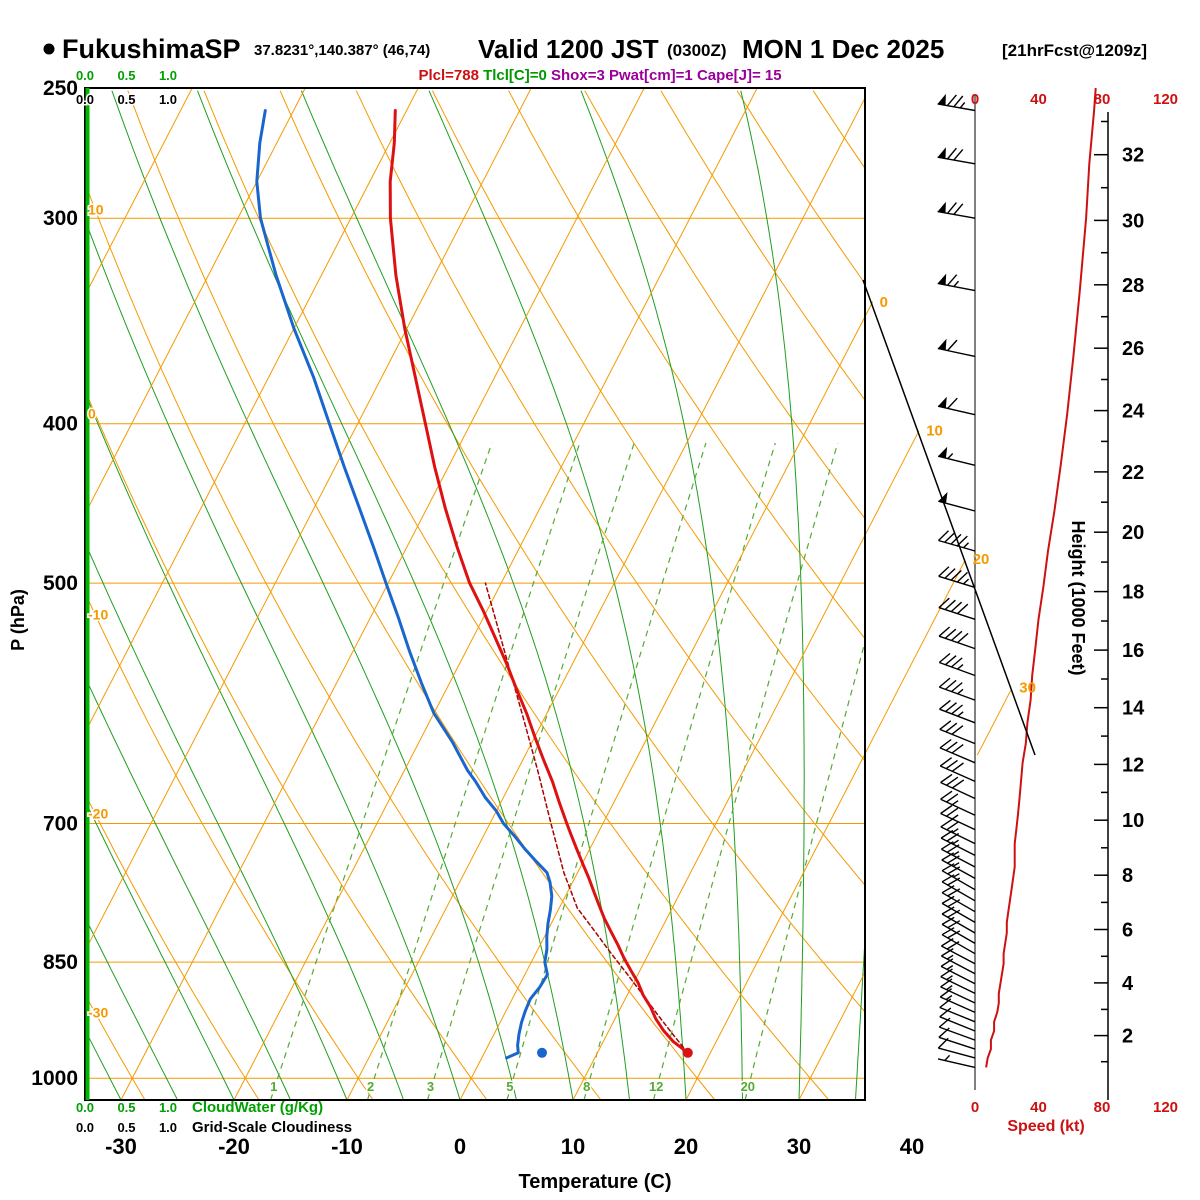 The height and width of the screenshot is (1200, 1200). I want to click on svg-text: 6, so click(1127, 931).